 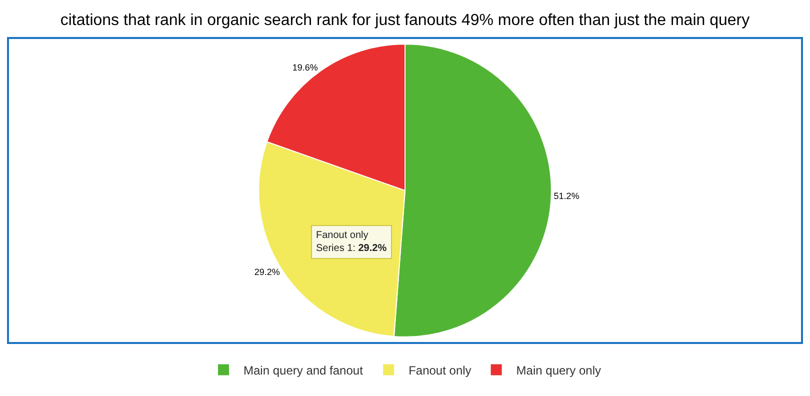 What do you see at coordinates (440, 370) in the screenshot?
I see `legend-label: Fanout only` at bounding box center [440, 370].